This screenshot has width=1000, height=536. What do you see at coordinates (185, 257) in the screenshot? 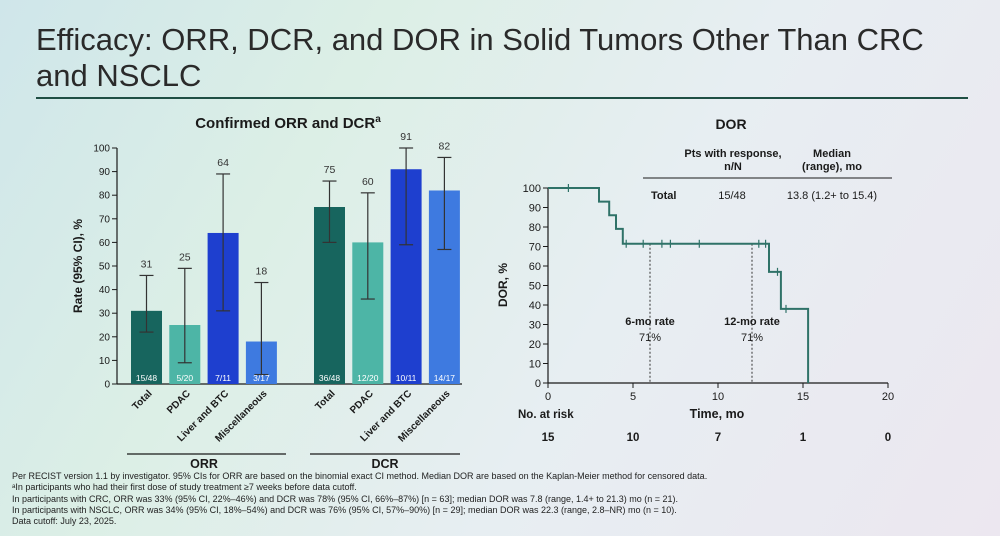
I see `bar-value-label: 25` at bounding box center [185, 257].